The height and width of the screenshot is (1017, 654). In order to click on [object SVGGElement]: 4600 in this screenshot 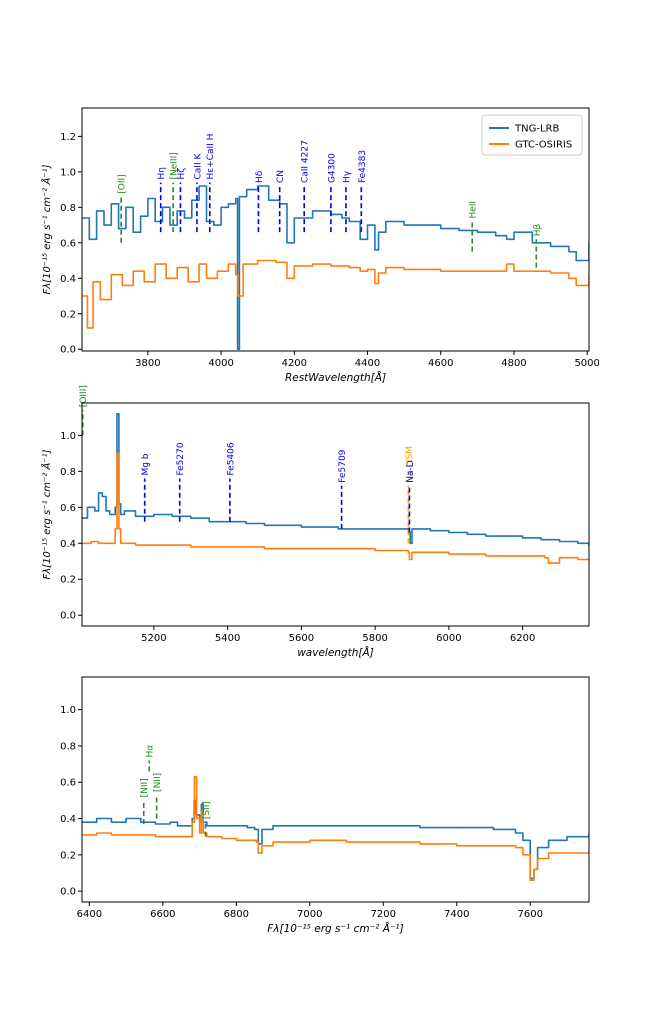, I will do `click(440, 363)`.